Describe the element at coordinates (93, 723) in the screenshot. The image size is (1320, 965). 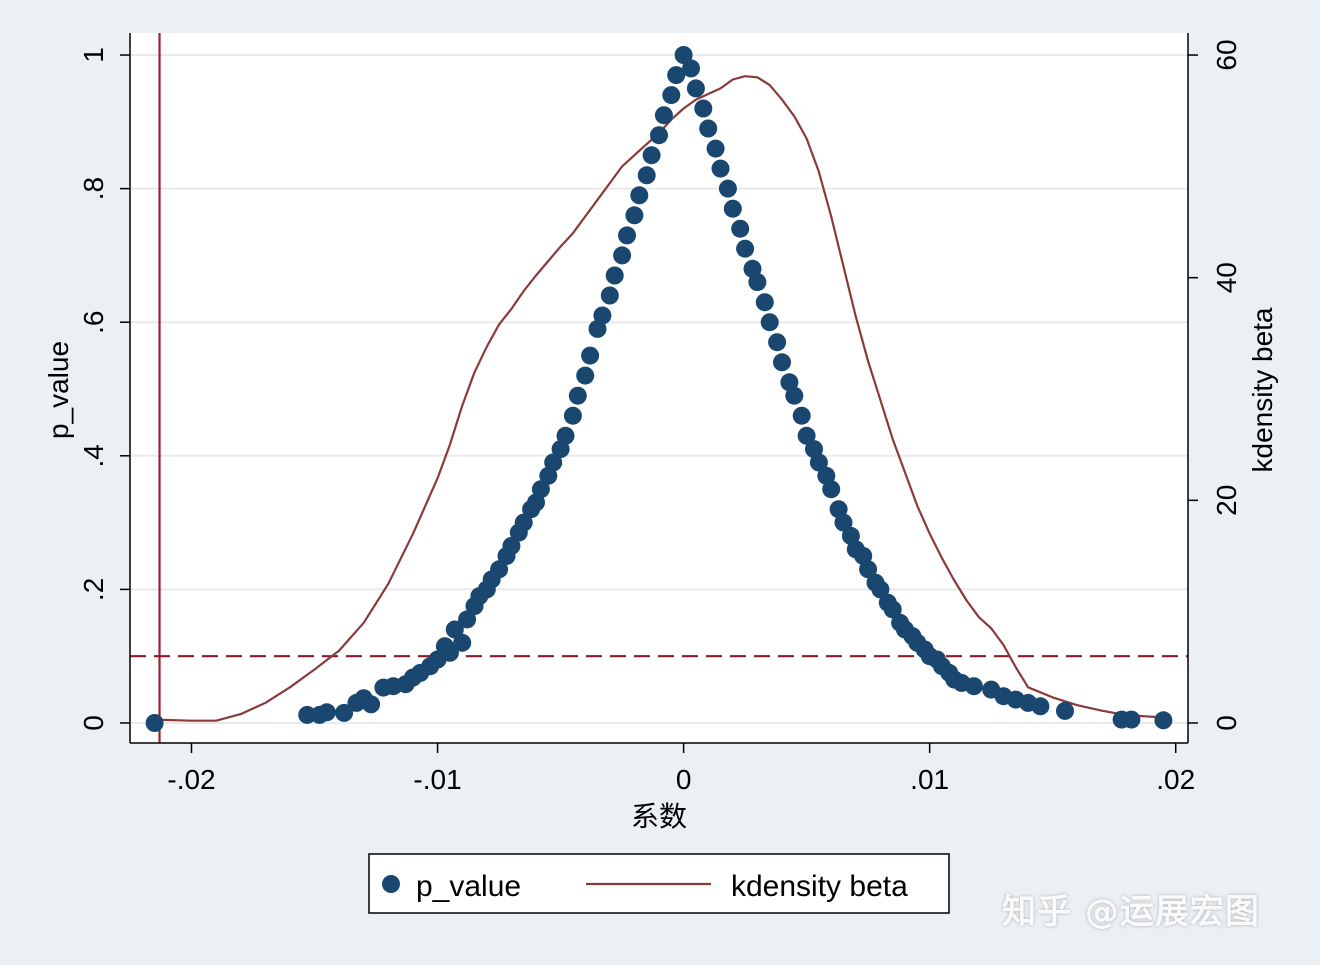
I see `y-tick-label-0: 0` at that location.